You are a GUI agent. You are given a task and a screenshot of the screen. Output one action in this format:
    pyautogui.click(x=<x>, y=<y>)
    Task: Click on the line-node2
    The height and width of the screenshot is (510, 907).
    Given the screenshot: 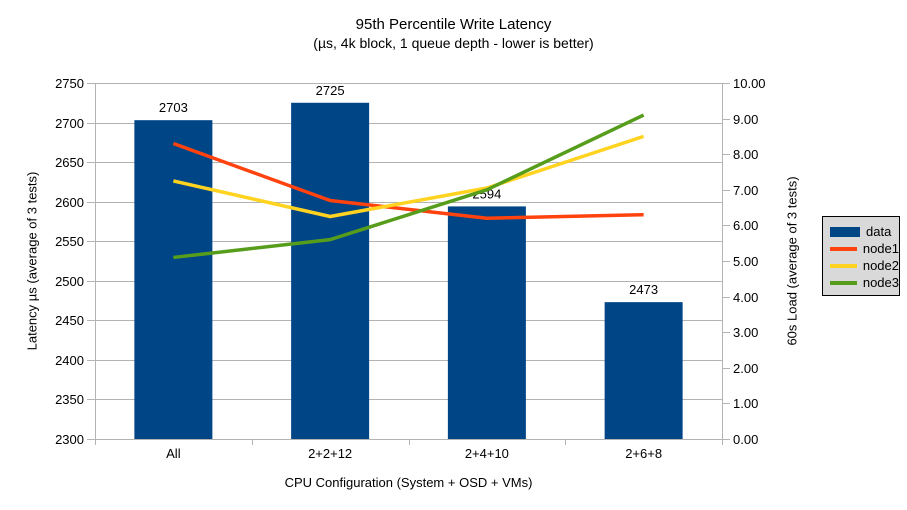 What is the action you would take?
    pyautogui.click(x=408, y=176)
    